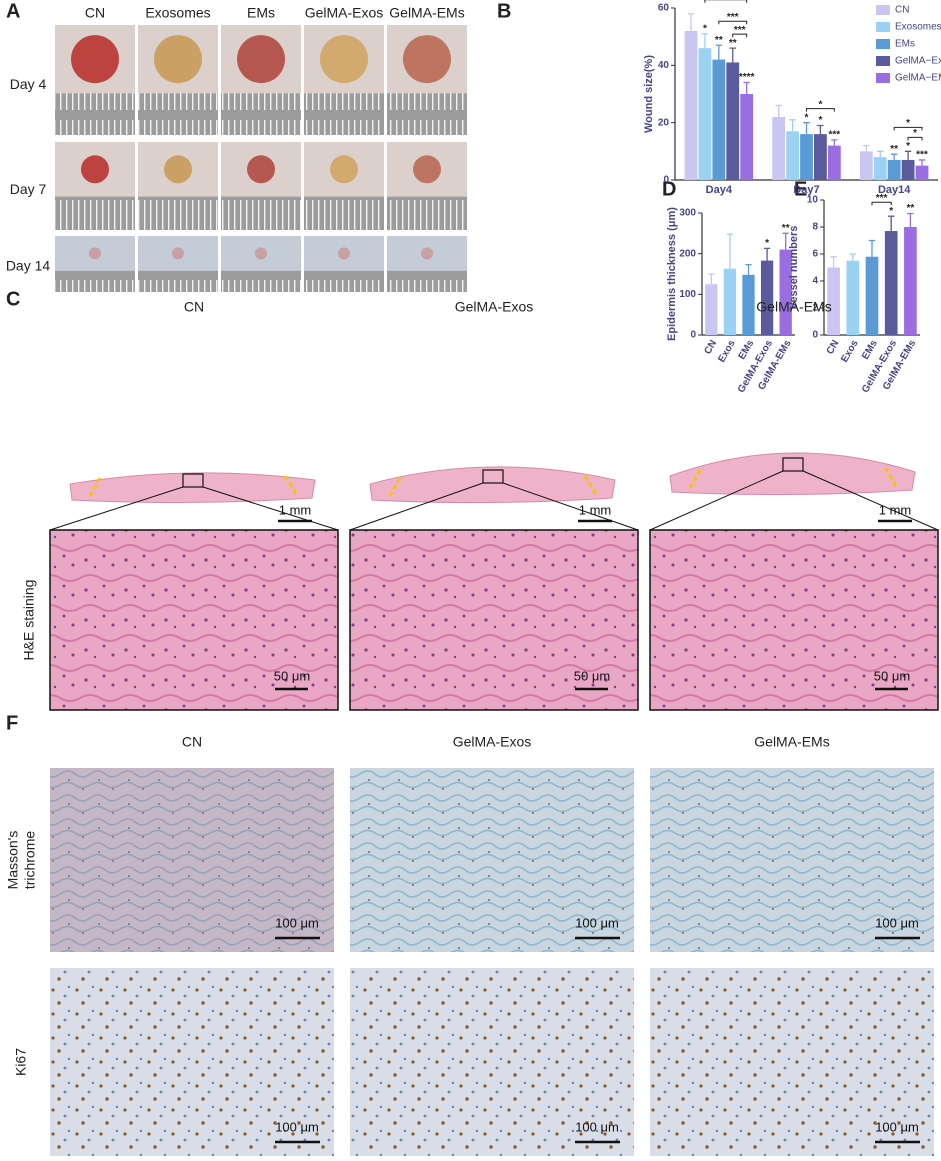  I want to click on row-label: Day 14, so click(28, 266).